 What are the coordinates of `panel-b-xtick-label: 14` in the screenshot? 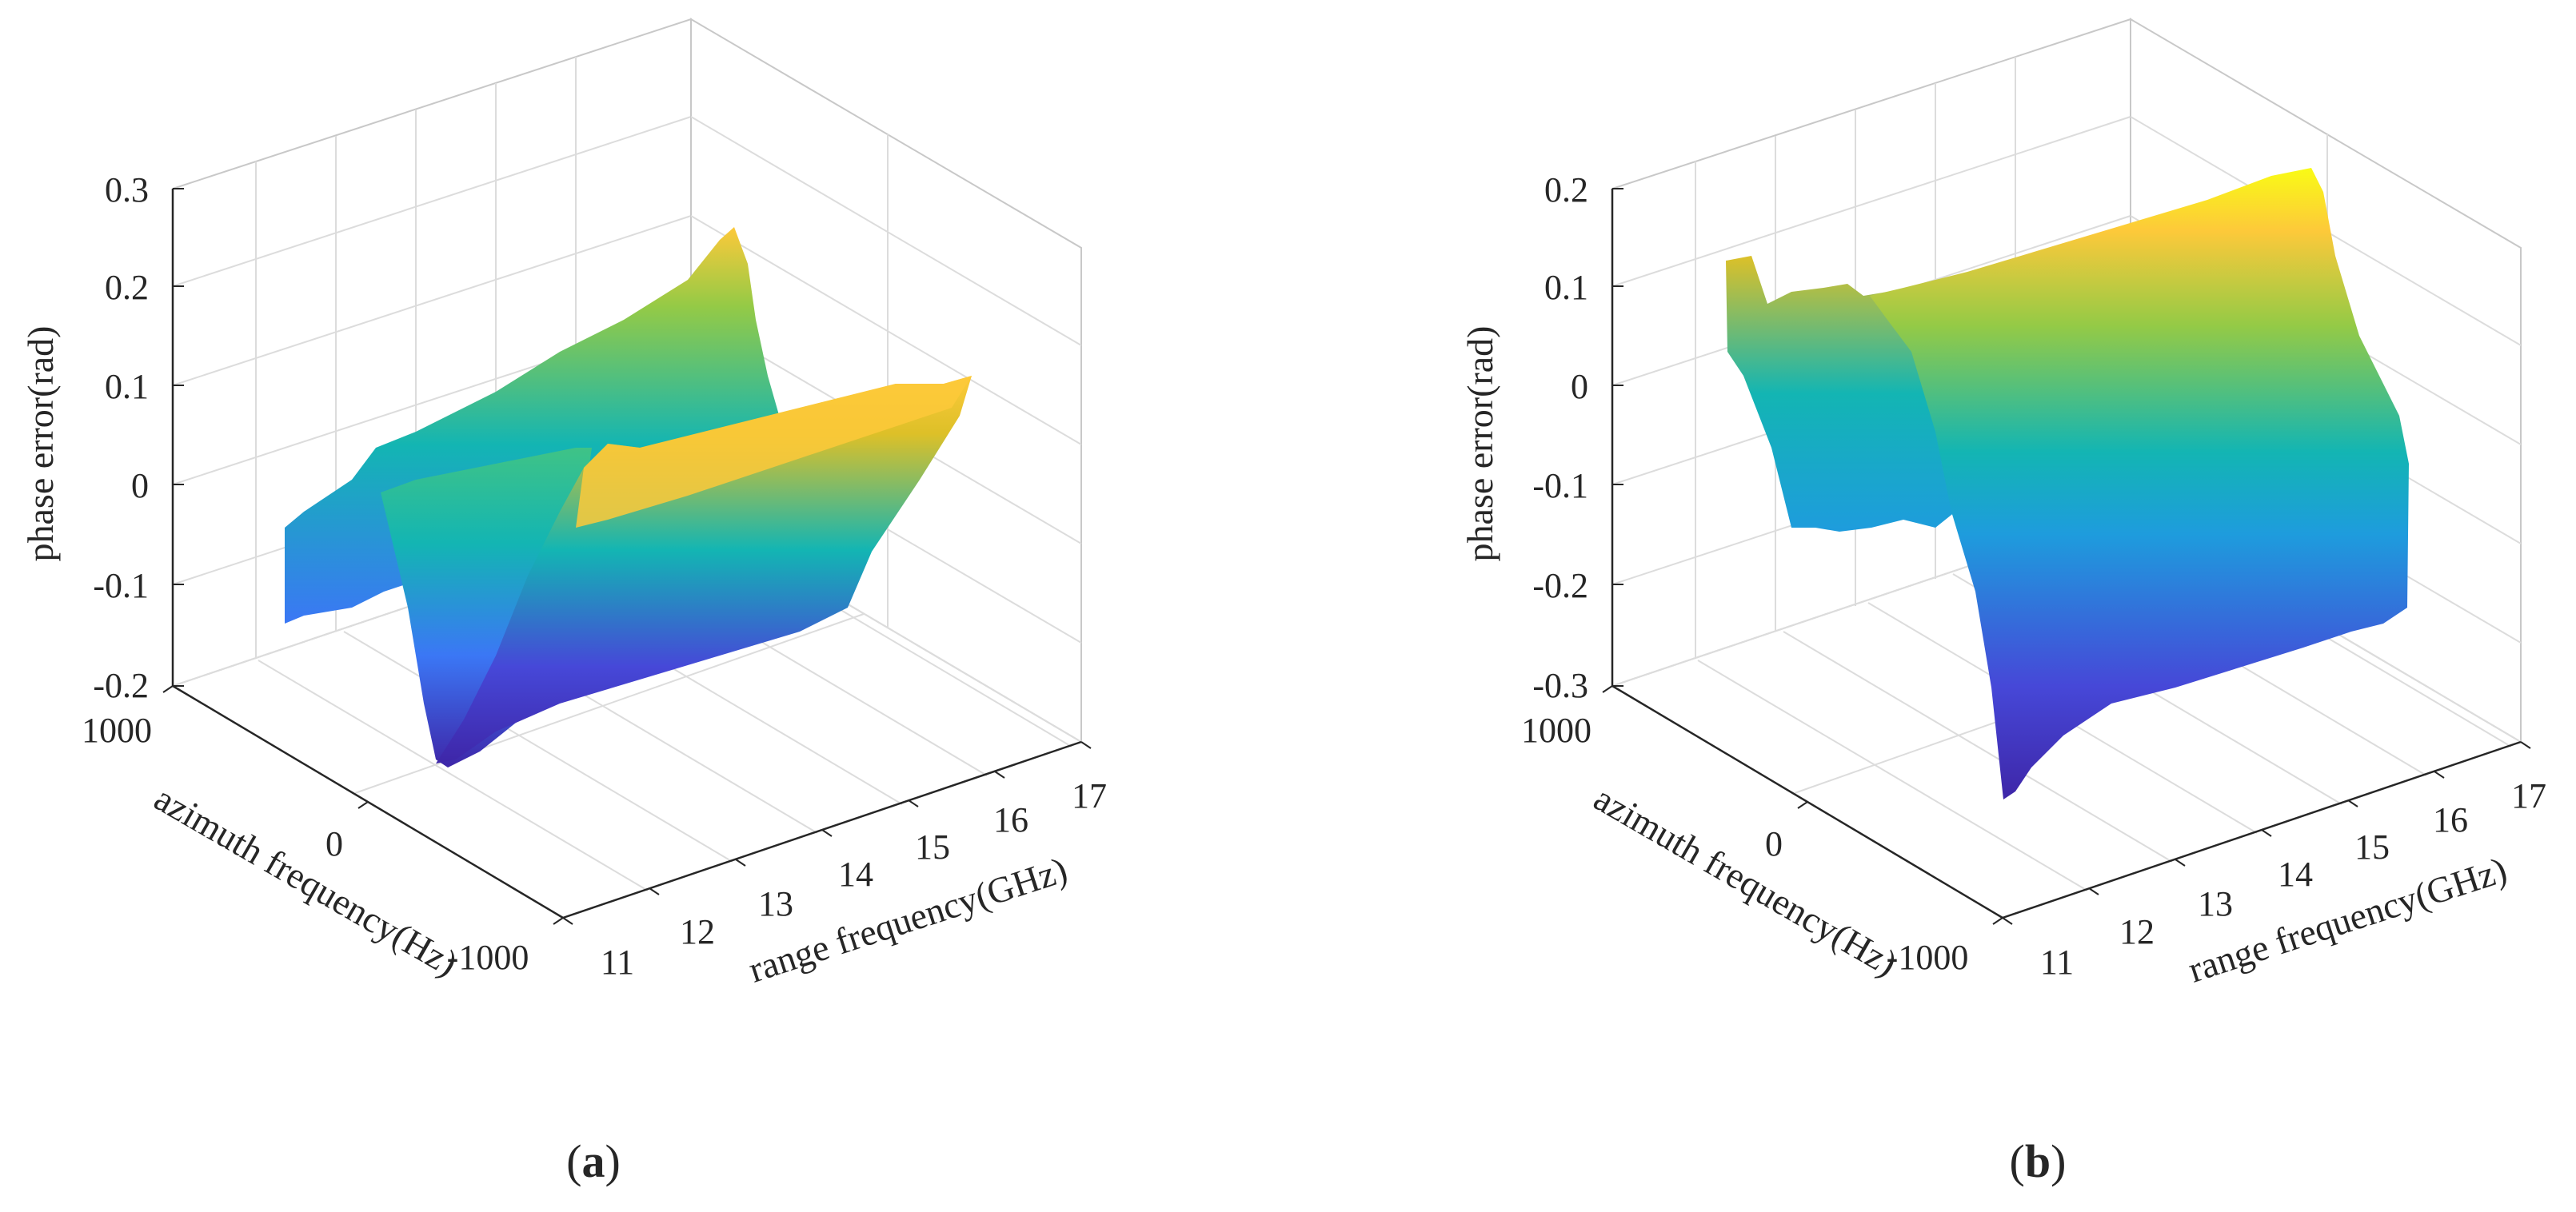 It's located at (2296, 874).